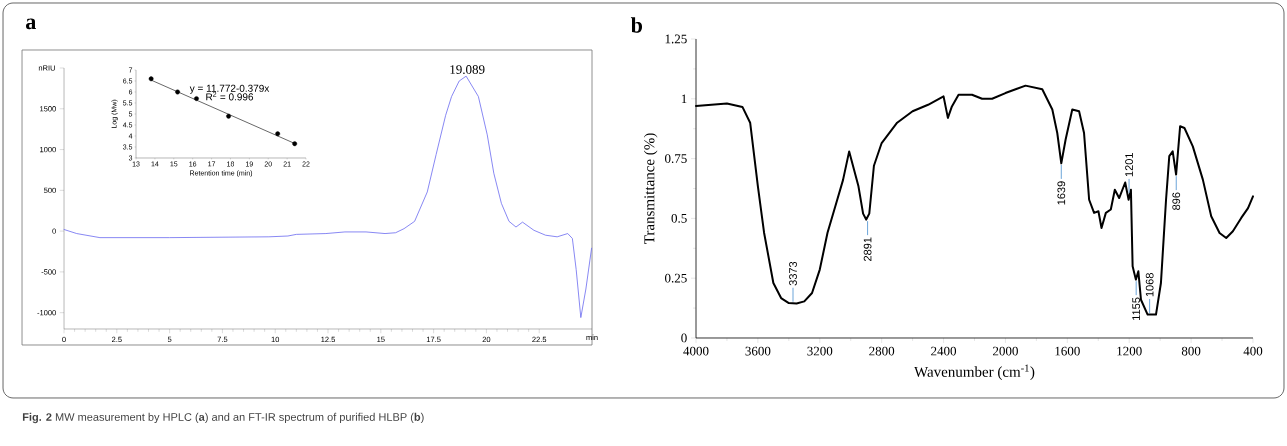  Describe the element at coordinates (974, 372) in the screenshot. I see `x-axis-title: Wavenumber (cm$^{-1}$)` at that location.